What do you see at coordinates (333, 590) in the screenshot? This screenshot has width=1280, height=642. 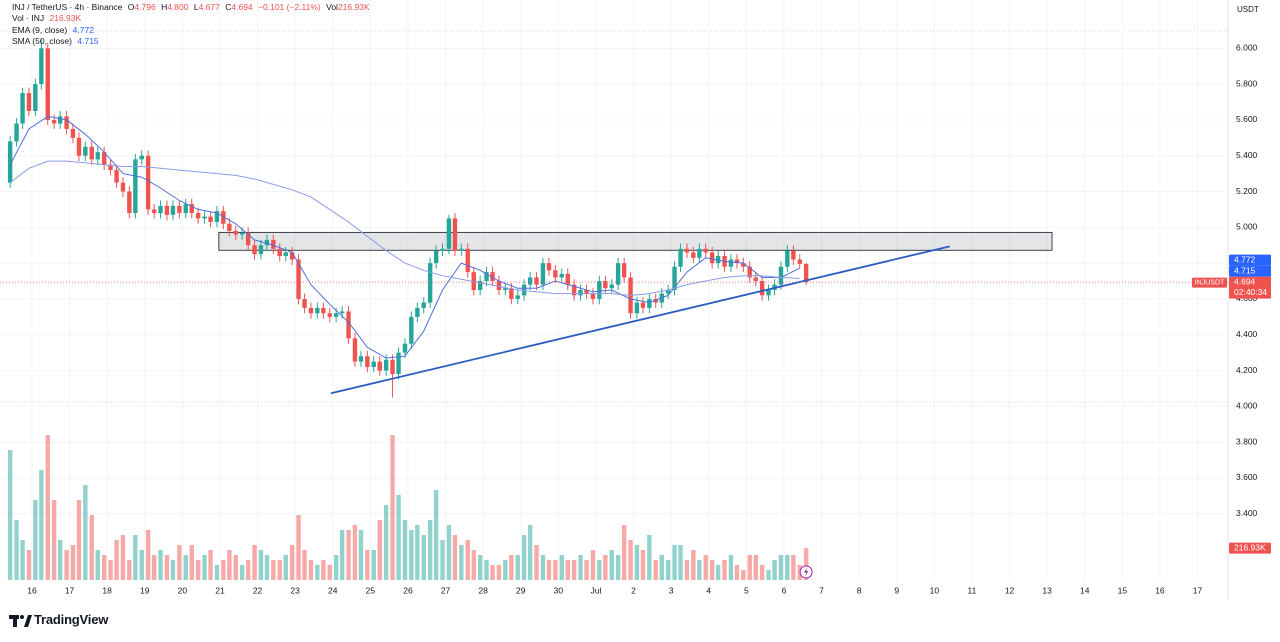 I see `x-tick-label: 24` at bounding box center [333, 590].